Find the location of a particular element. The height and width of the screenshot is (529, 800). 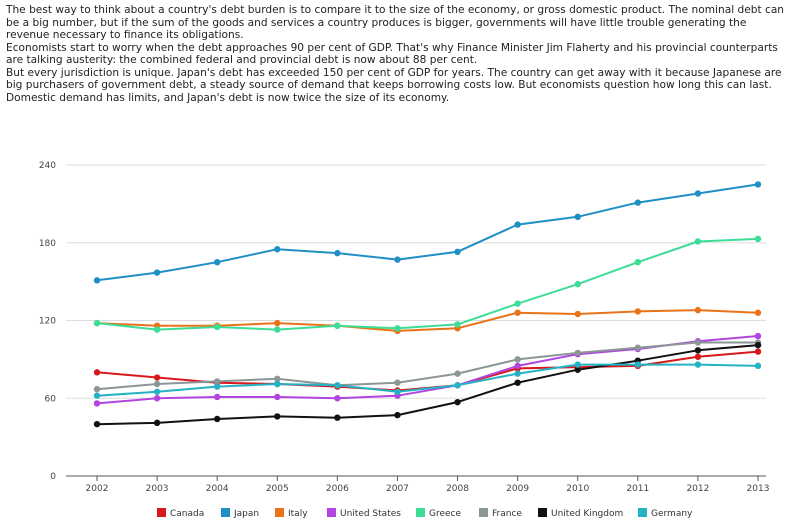

legend-item-united-kingdom: United Kingdom is located at coordinates (580, 513).